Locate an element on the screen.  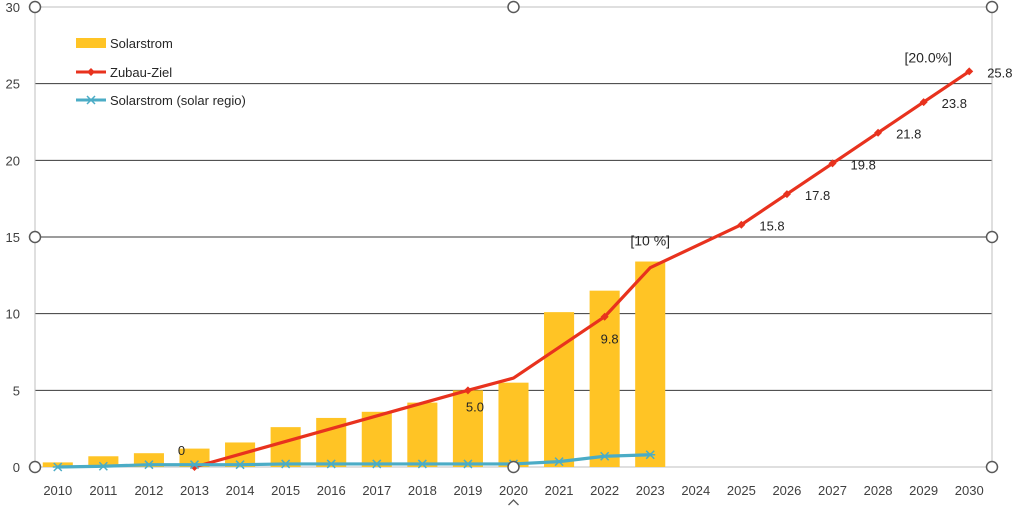
bar-2017 is located at coordinates (376, 439).